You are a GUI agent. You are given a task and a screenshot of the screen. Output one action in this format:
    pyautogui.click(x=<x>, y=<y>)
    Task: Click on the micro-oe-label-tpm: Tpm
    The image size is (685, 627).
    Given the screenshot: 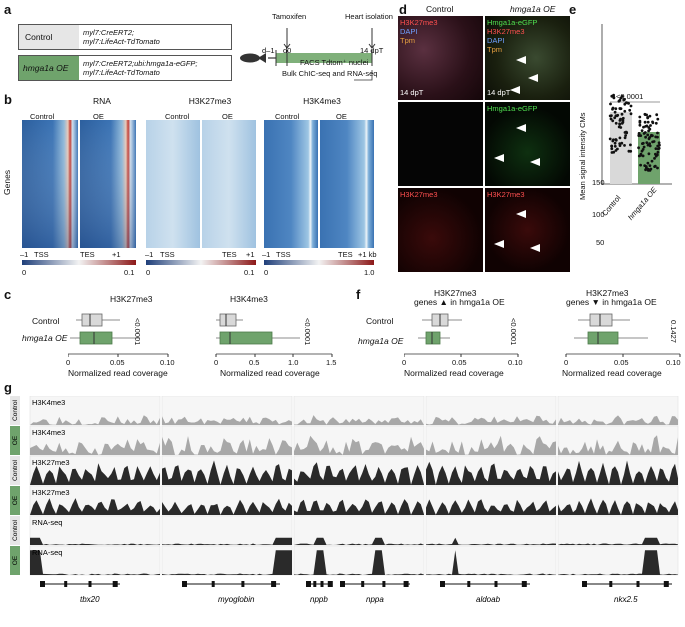 What is the action you would take?
    pyautogui.click(x=494, y=49)
    